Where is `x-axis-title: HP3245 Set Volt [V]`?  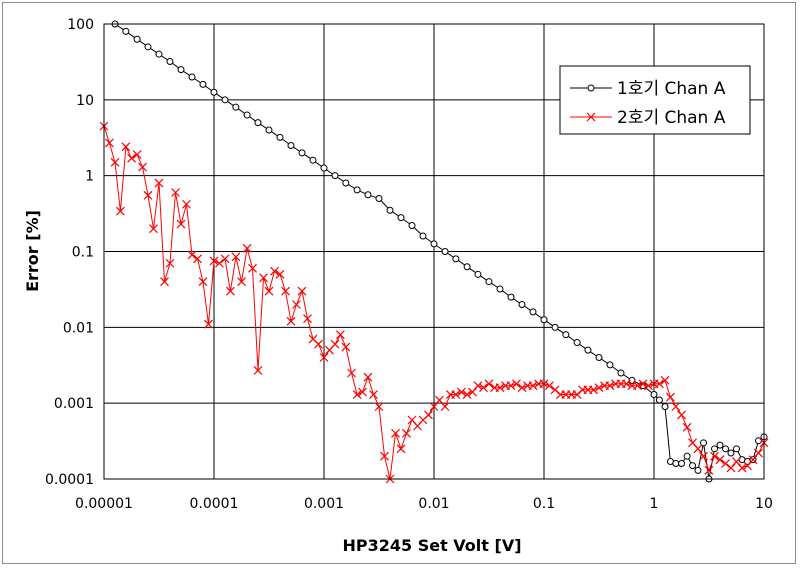 x-axis-title: HP3245 Set Volt [V] is located at coordinates (431, 545).